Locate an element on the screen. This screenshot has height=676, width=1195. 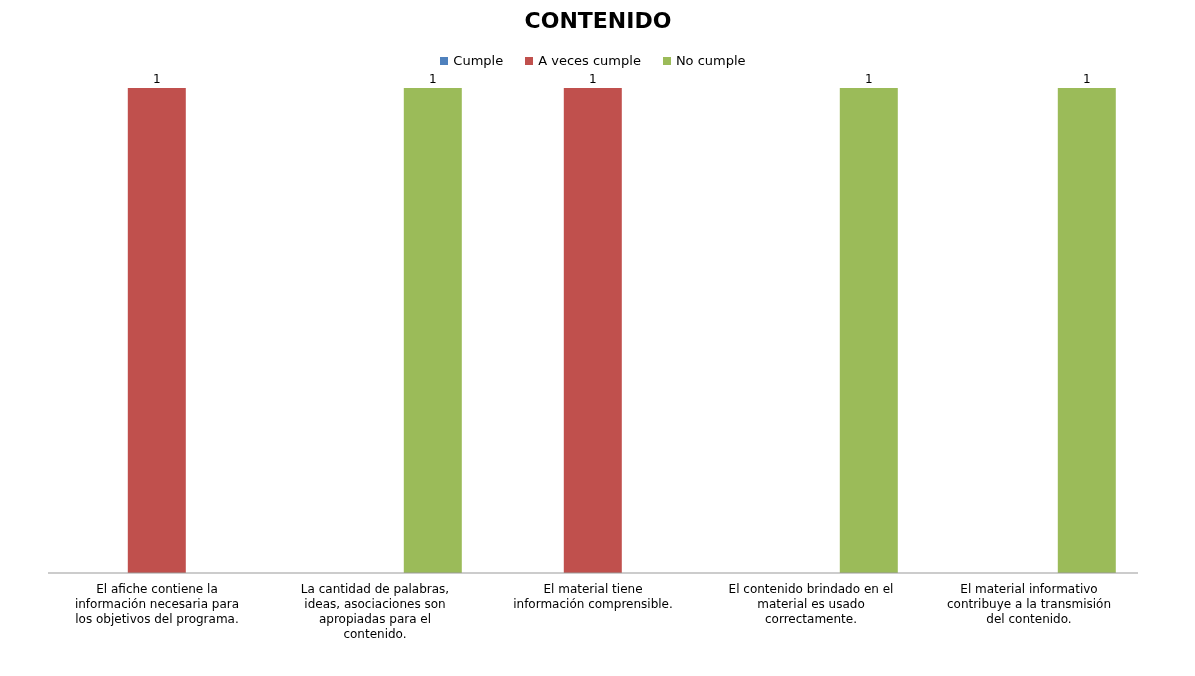
x-tick-label: El contenido brindado en el material es usado correctamente. is located at coordinates (811, 604).